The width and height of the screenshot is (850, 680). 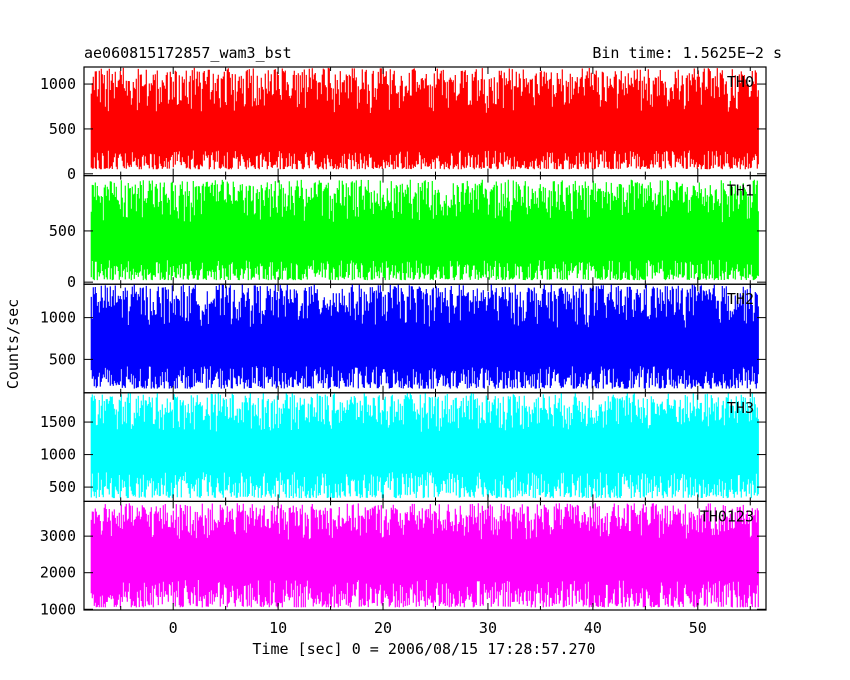 What do you see at coordinates (727, 516) in the screenshot?
I see `panel-label-th0123: TH0123` at bounding box center [727, 516].